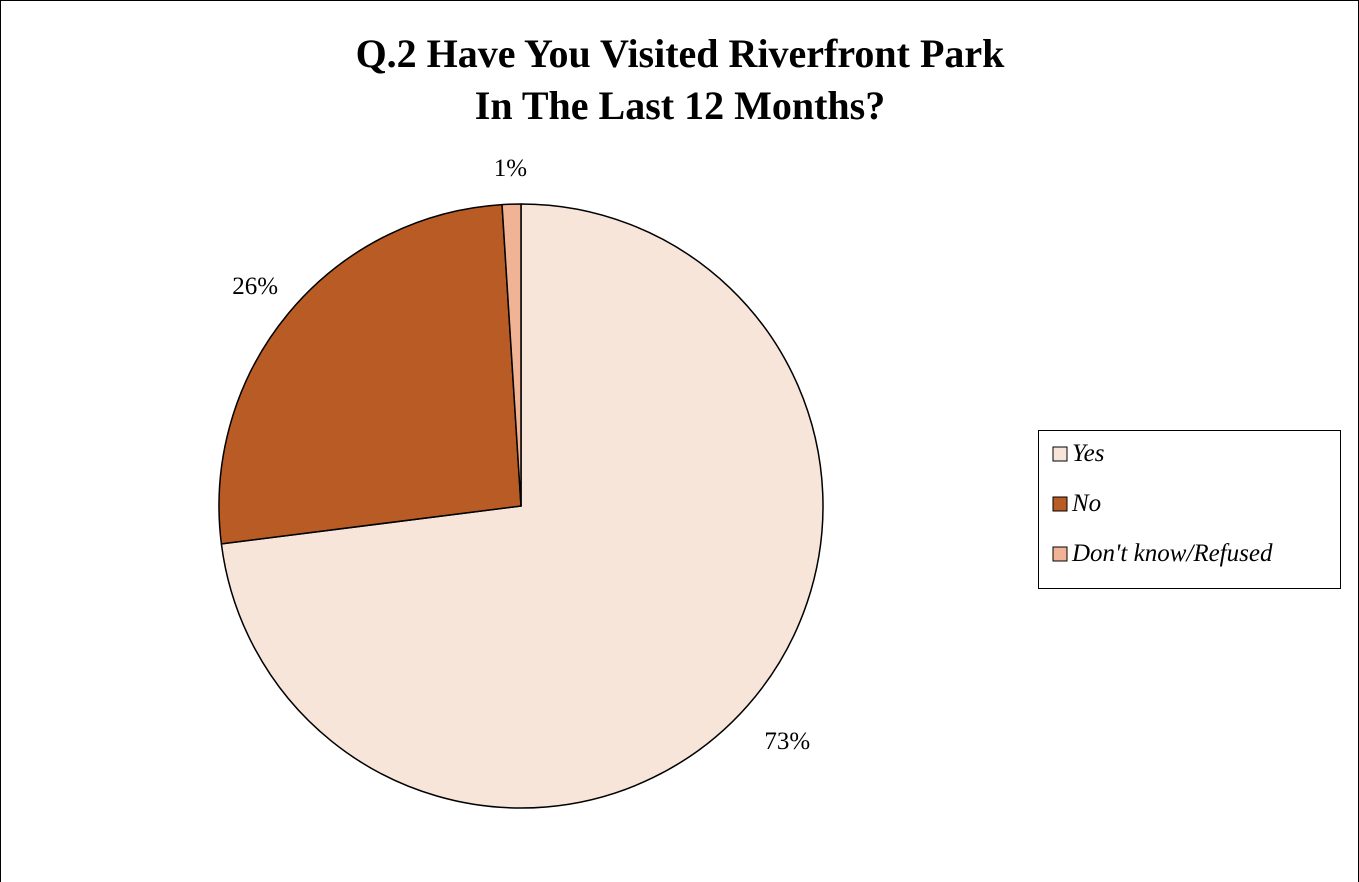 This screenshot has width=1359, height=882. I want to click on pie-slice-don-t-know-refused, so click(511, 355).